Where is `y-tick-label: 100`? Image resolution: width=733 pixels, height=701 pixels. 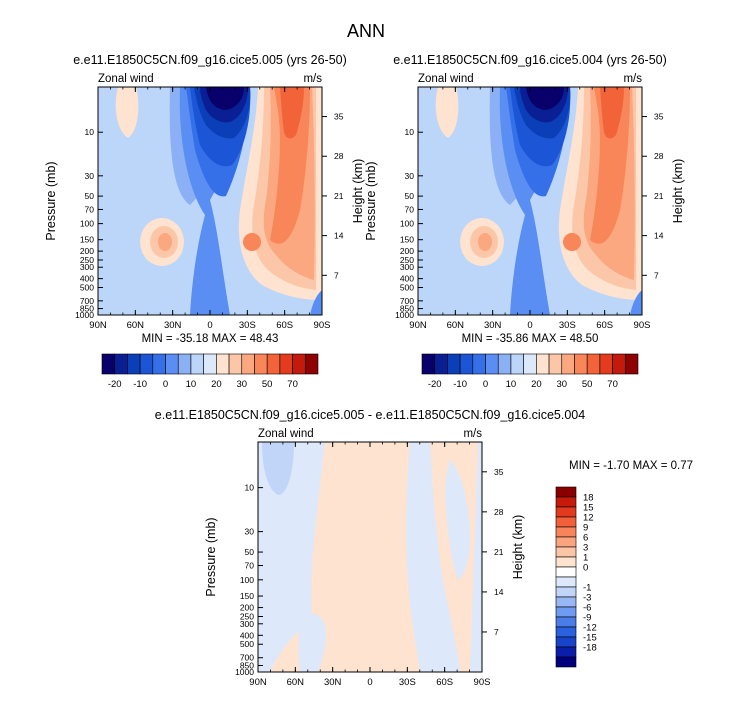
y-tick-label: 100 is located at coordinates (247, 580).